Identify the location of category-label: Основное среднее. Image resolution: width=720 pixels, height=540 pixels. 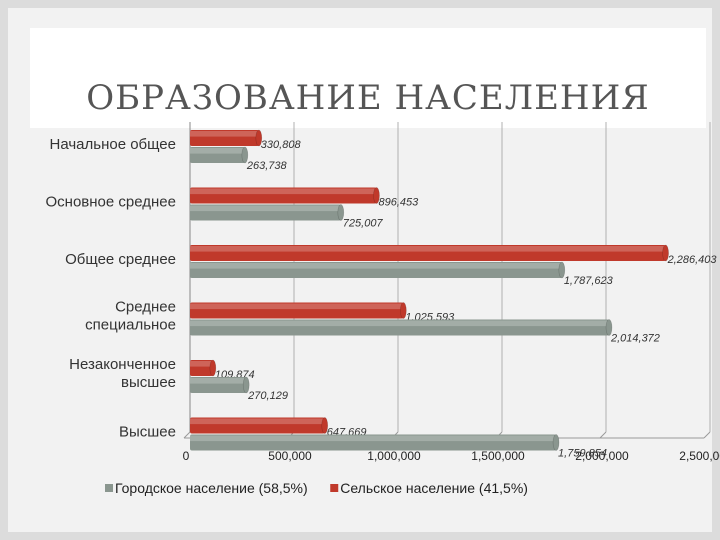
(111, 202).